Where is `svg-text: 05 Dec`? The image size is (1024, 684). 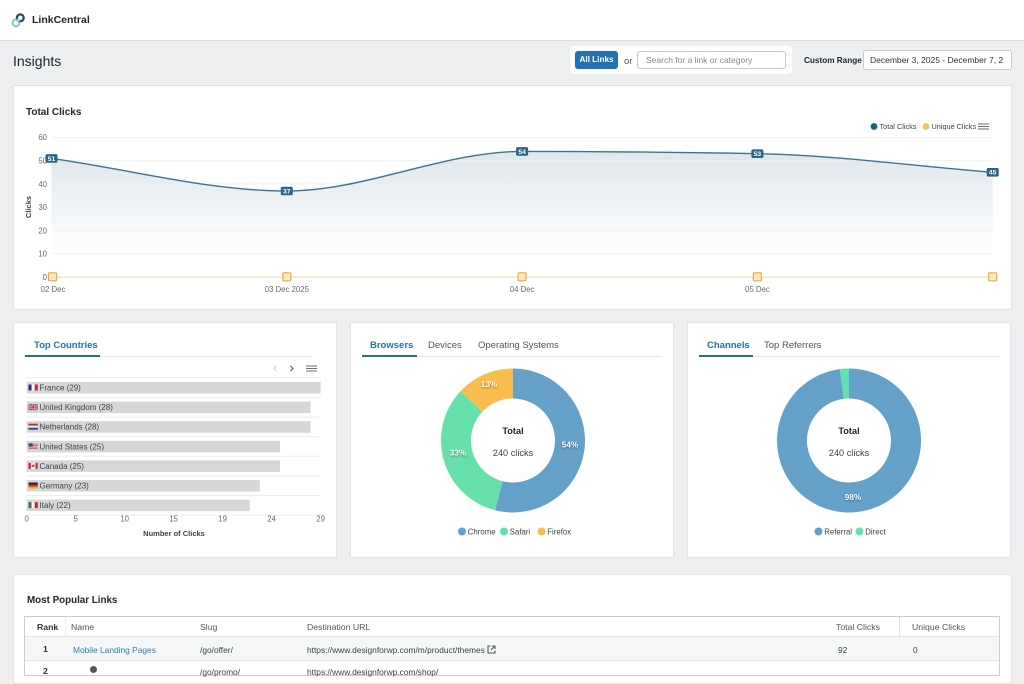 svg-text: 05 Dec is located at coordinates (757, 289).